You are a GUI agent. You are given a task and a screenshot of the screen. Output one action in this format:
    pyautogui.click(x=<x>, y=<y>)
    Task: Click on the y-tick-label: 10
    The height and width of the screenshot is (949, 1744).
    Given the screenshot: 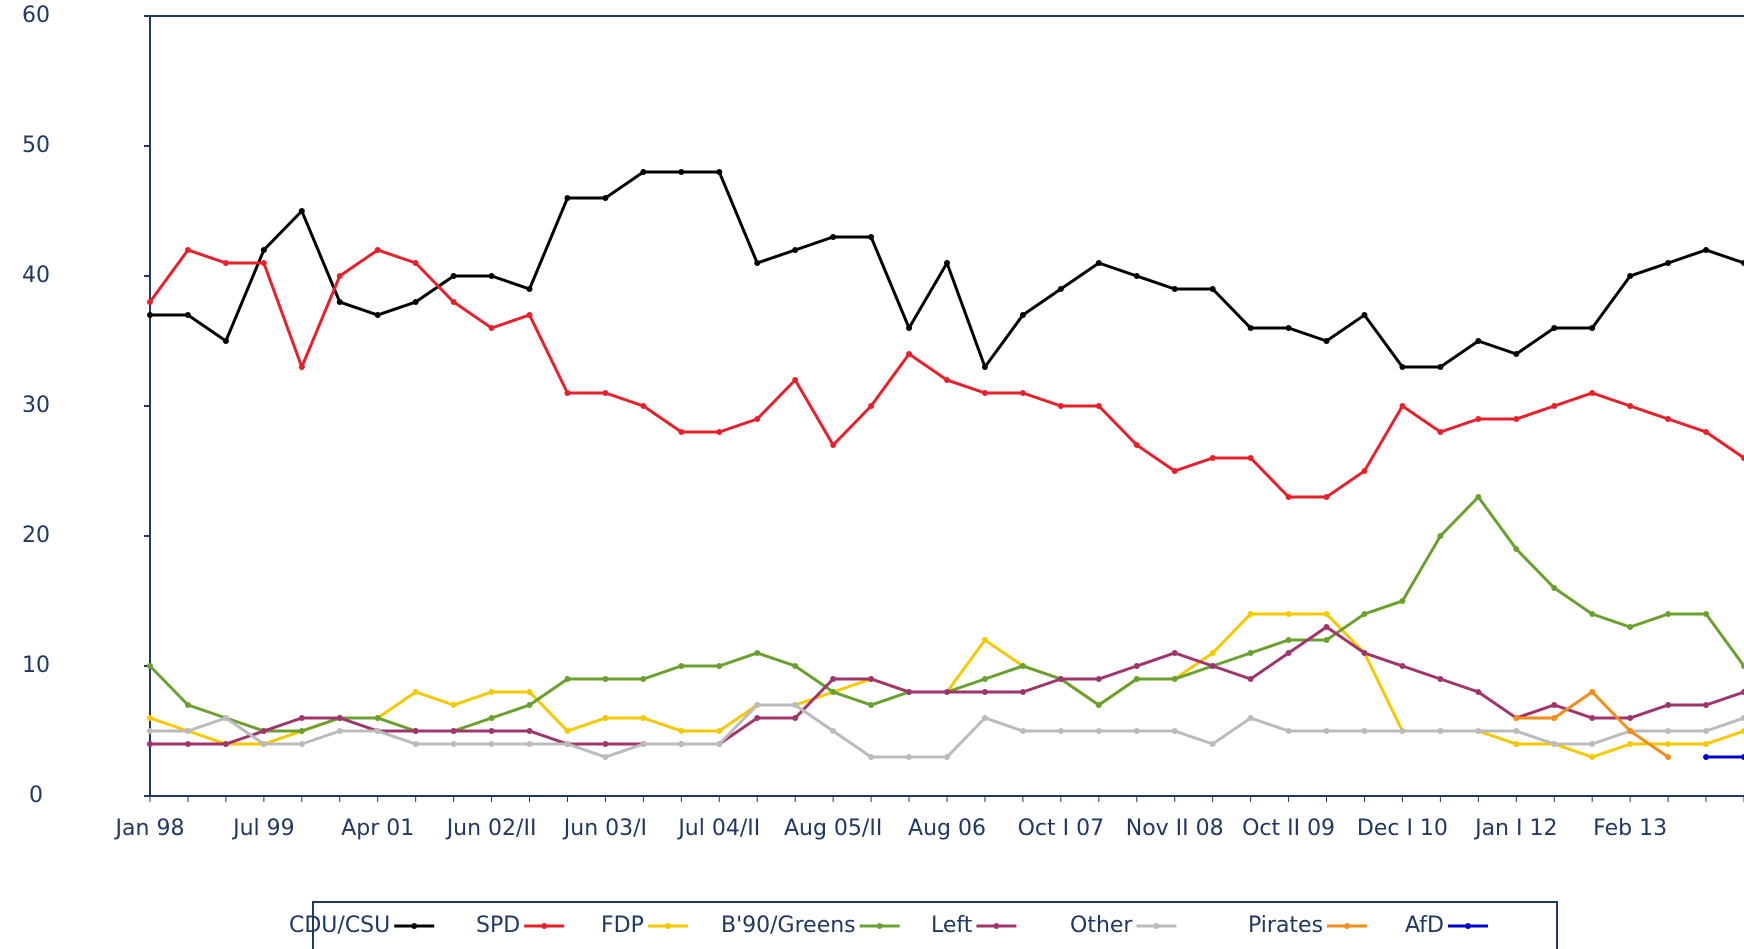 What is the action you would take?
    pyautogui.click(x=36, y=665)
    